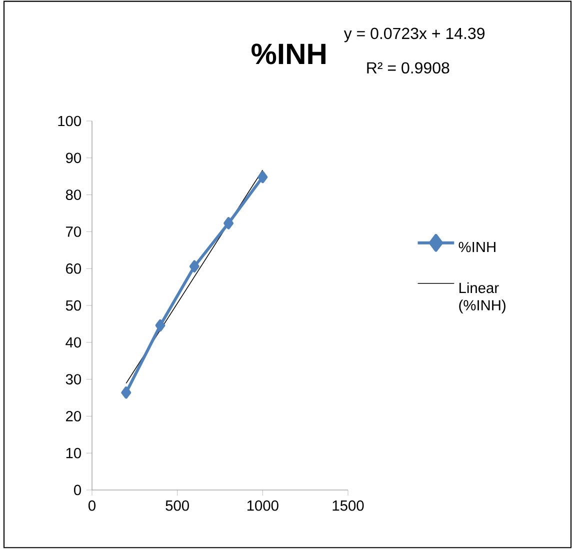  What do you see at coordinates (74, 342) in the screenshot?
I see `y-tick-label: 40` at bounding box center [74, 342].